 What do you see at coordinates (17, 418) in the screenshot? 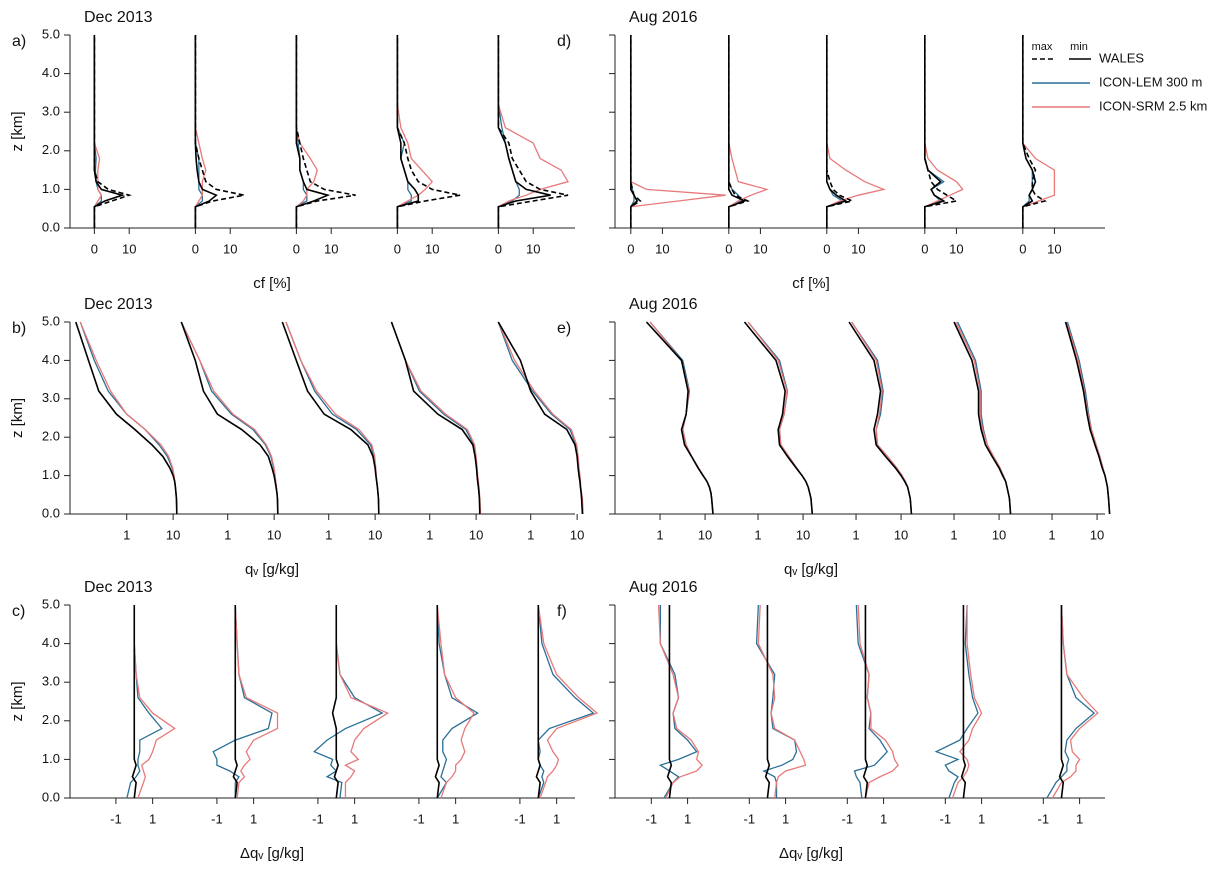
I see `y-axis-label: z [km]` at bounding box center [17, 418].